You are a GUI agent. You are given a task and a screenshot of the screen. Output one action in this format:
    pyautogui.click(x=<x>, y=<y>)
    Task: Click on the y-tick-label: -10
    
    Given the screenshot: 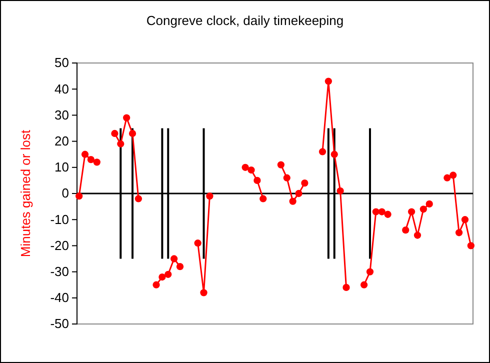 What is the action you would take?
    pyautogui.click(x=59, y=219)
    